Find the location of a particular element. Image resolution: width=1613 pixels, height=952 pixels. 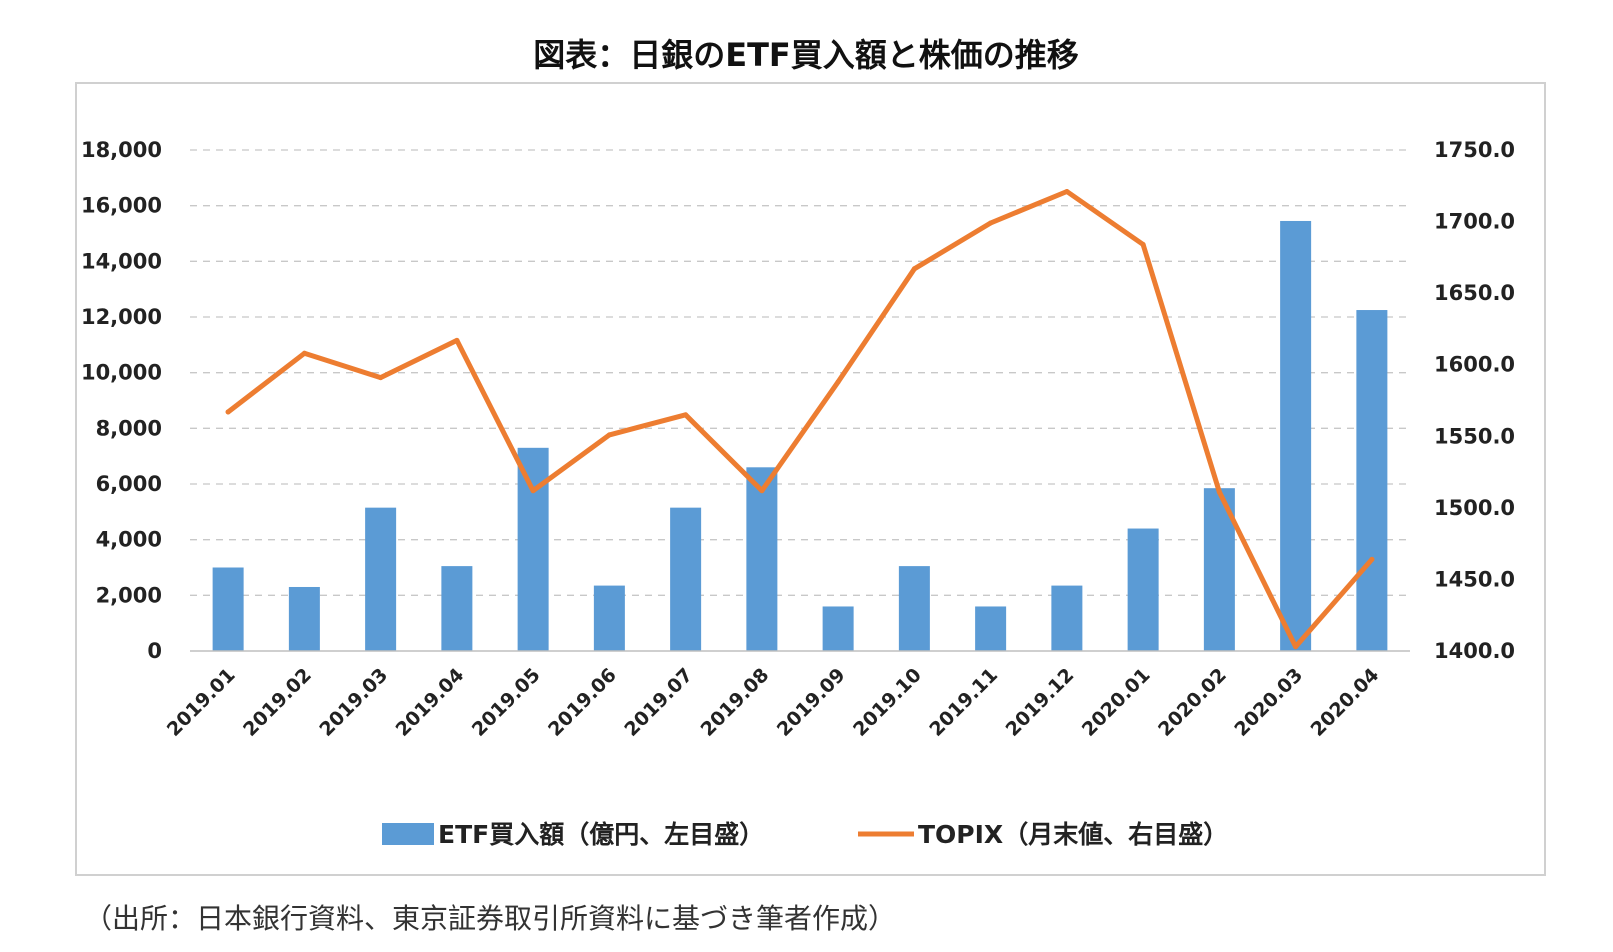

topix-point-2020.03 is located at coordinates (1296, 647).